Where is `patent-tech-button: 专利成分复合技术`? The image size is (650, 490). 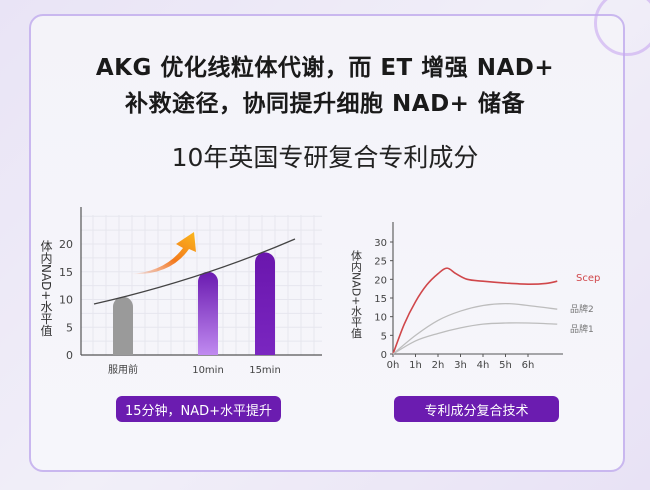 patent-tech-button: 专利成分复合技术 is located at coordinates (476, 409).